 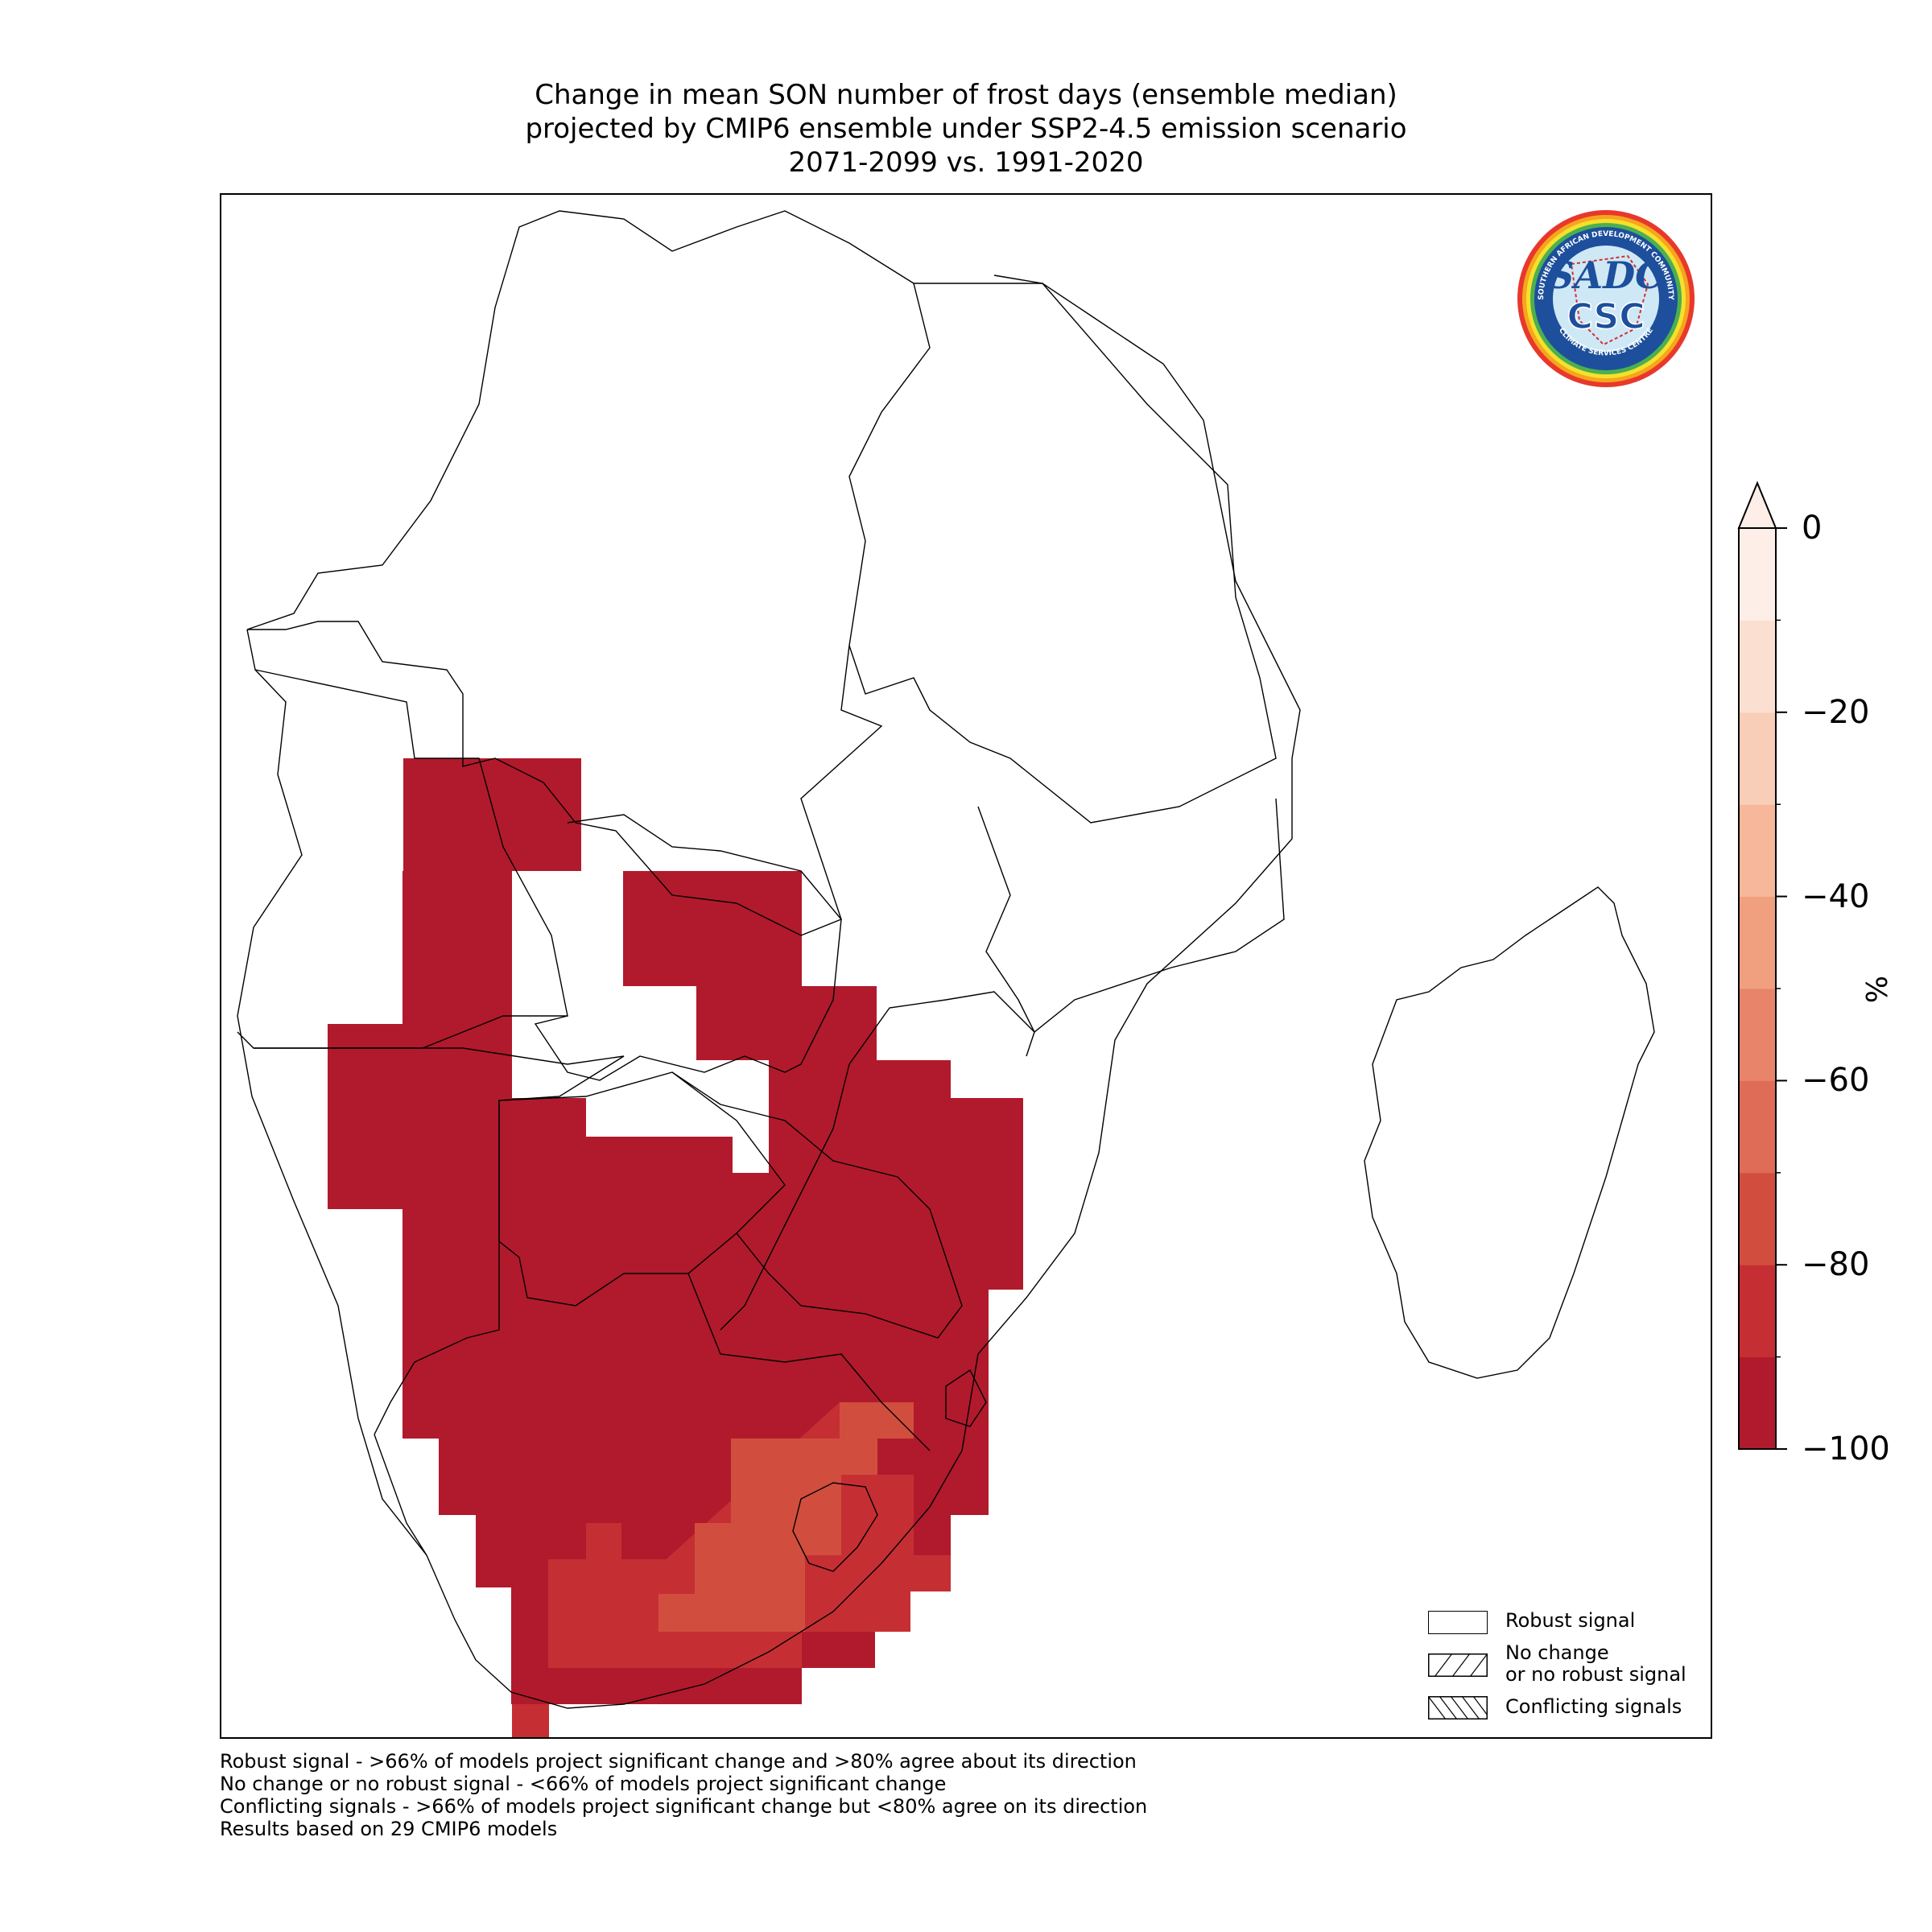 What do you see at coordinates (817, 1205) in the screenshot?
I see `border-zimbabwe` at bounding box center [817, 1205].